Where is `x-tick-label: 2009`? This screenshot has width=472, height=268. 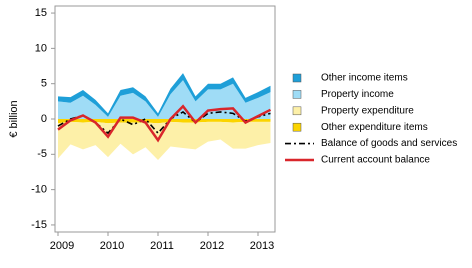
x-tick-label: 2009 is located at coordinates (62, 246).